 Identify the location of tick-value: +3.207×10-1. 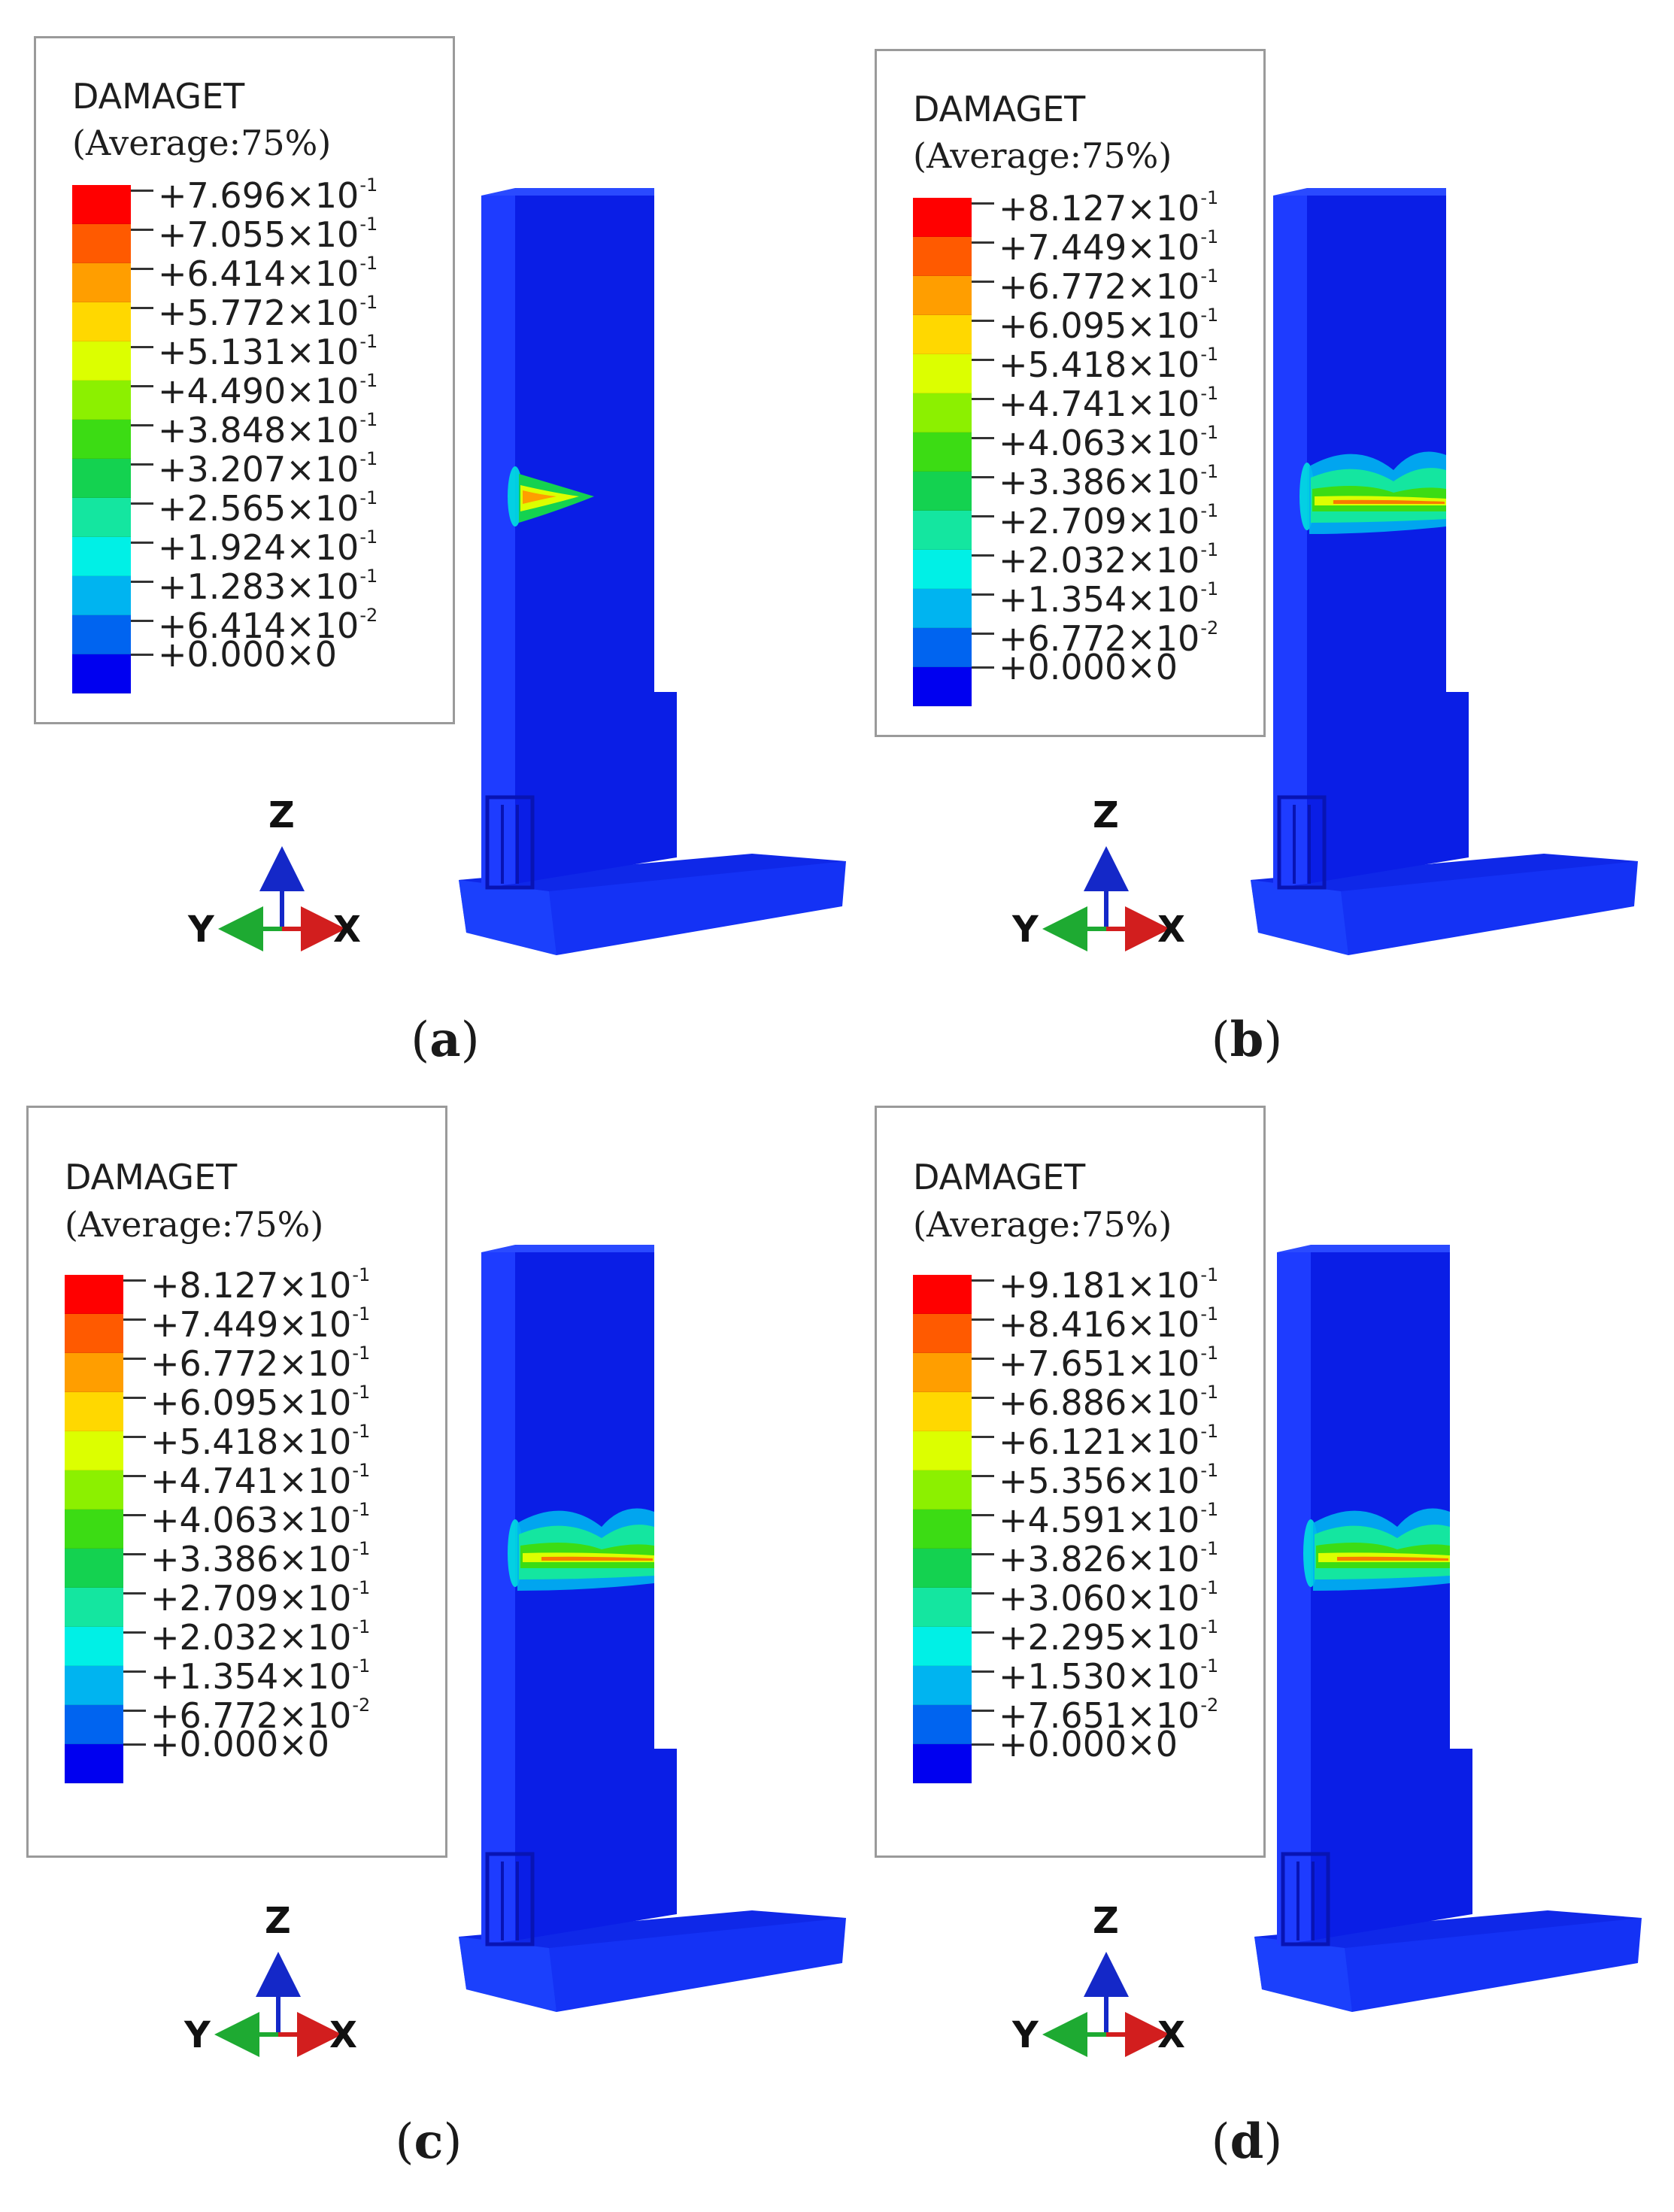
(268, 469).